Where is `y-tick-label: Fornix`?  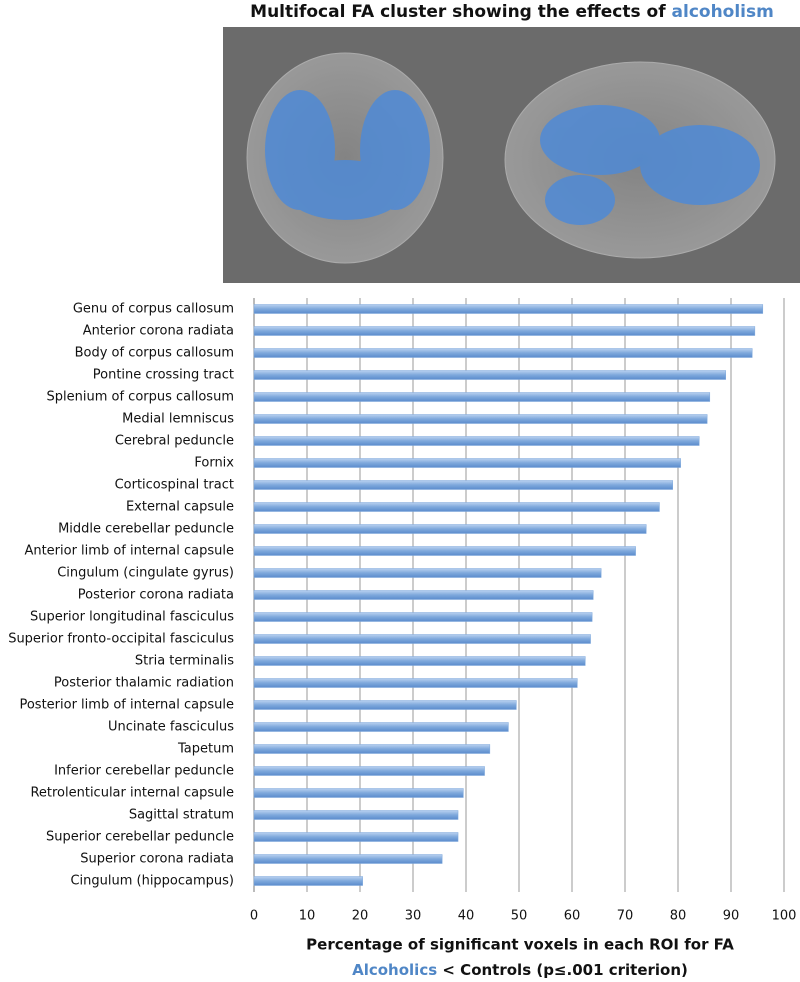
y-tick-label: Fornix is located at coordinates (214, 463).